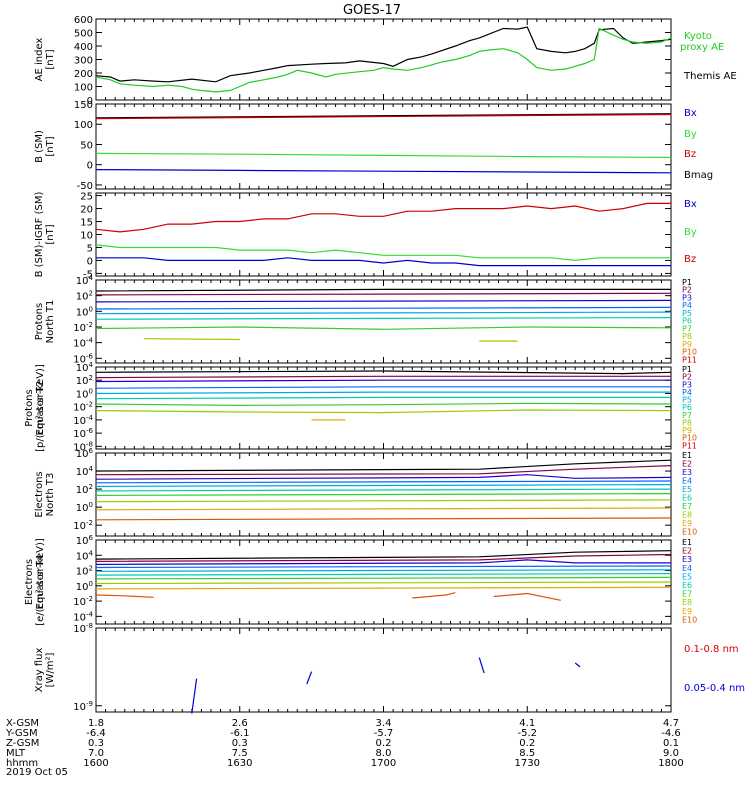  What do you see at coordinates (527, 763) in the screenshot?
I see `ephem-value: 1730` at bounding box center [527, 763].